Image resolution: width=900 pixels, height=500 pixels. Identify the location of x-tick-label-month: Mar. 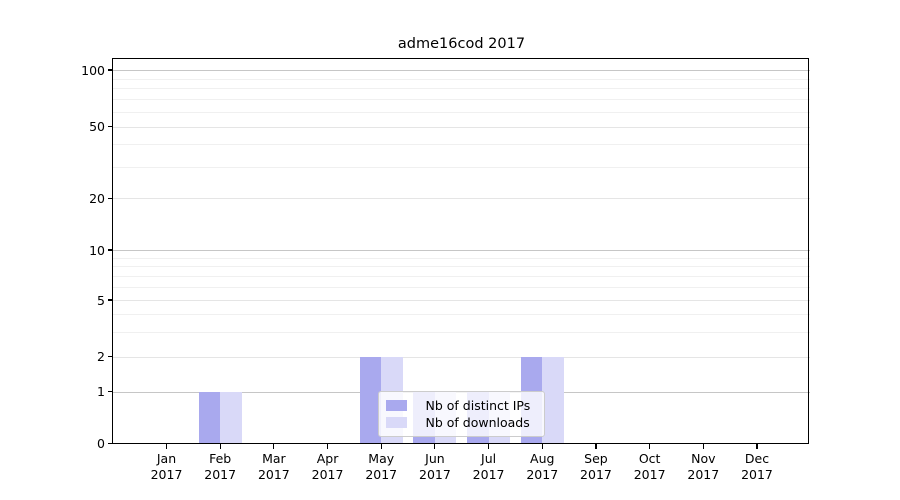
(274, 458).